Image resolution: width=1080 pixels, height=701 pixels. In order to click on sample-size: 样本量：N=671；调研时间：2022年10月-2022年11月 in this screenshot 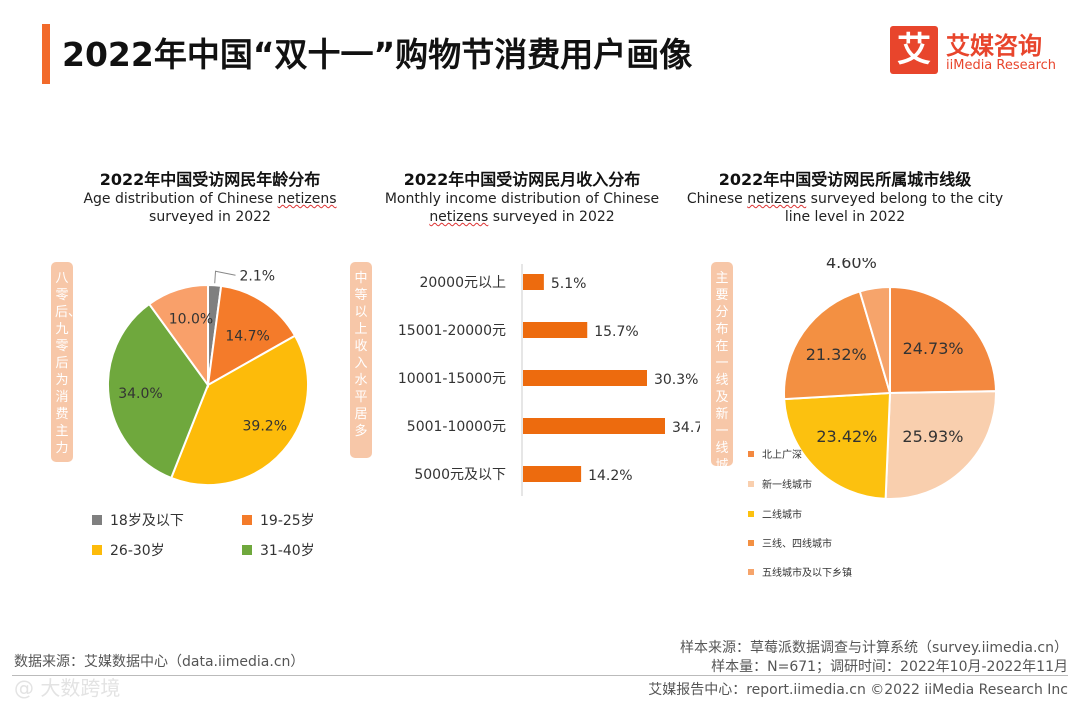, I will do `click(889, 667)`.